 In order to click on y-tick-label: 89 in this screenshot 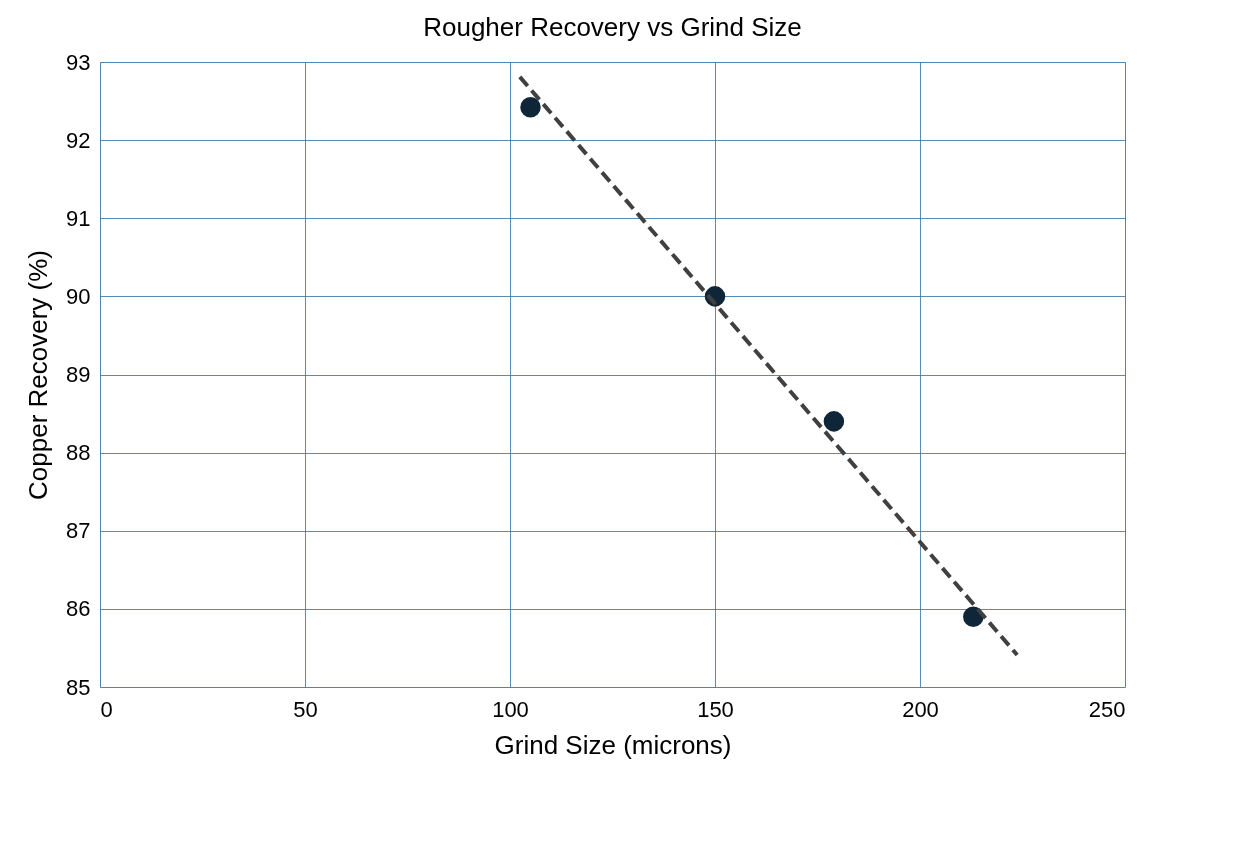, I will do `click(78, 374)`.